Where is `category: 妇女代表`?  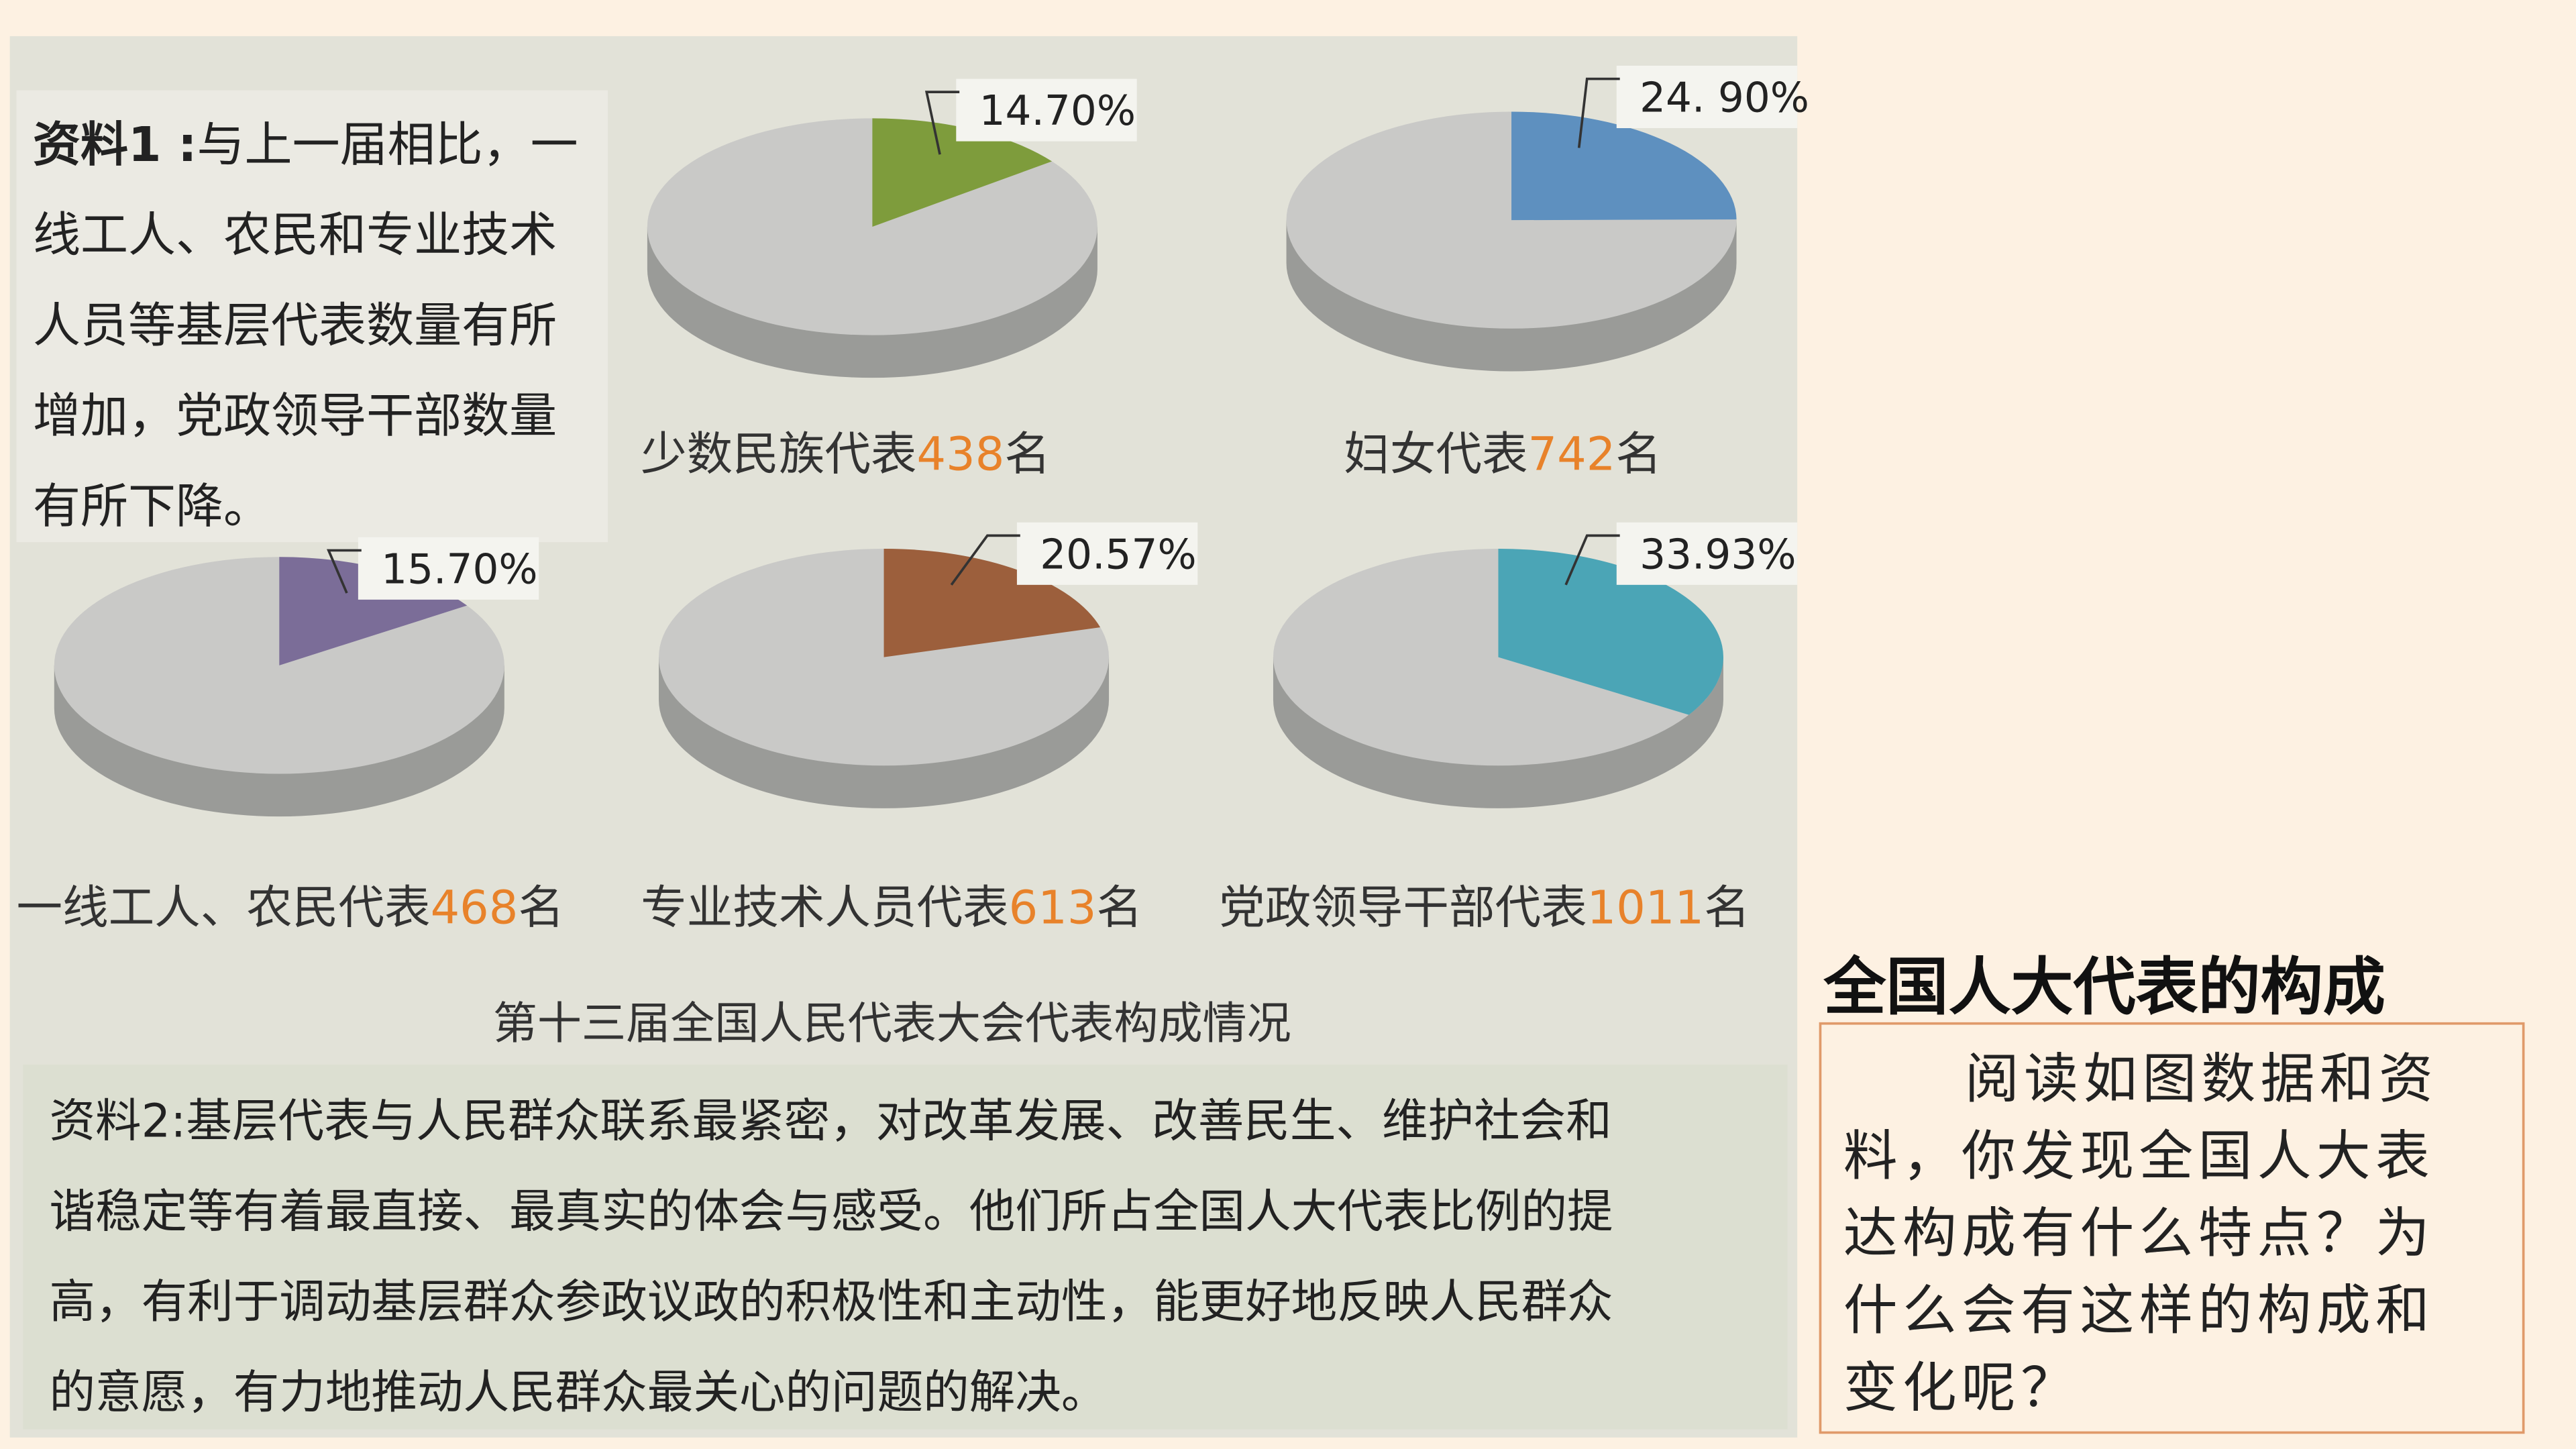
category: 妇女代表 is located at coordinates (1435, 454).